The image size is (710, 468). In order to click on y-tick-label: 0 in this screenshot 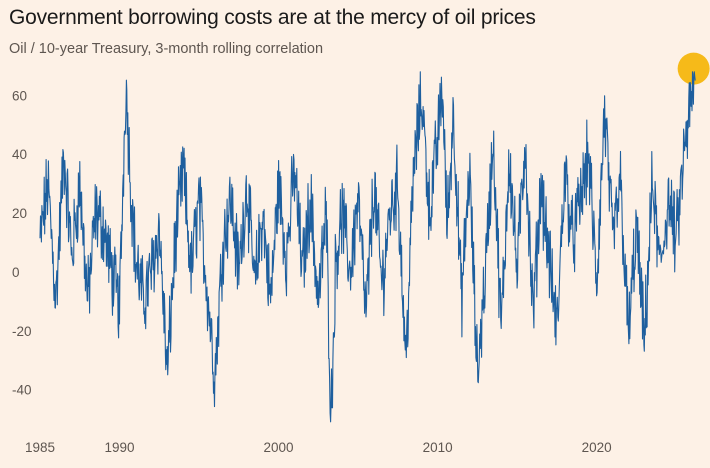, I will do `click(16, 272)`.